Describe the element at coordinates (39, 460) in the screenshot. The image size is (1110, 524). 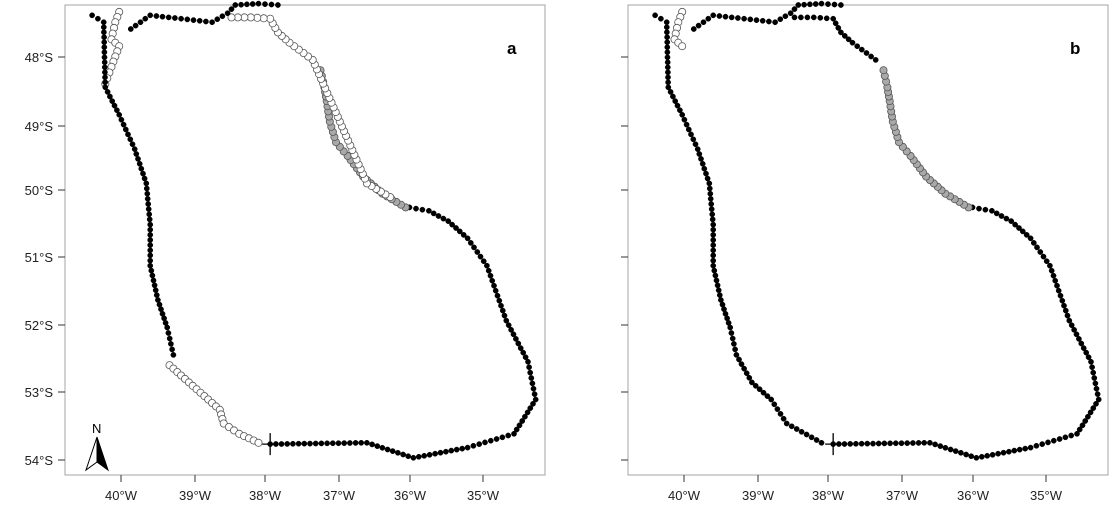
I see `y-tick-label: 54°S` at that location.